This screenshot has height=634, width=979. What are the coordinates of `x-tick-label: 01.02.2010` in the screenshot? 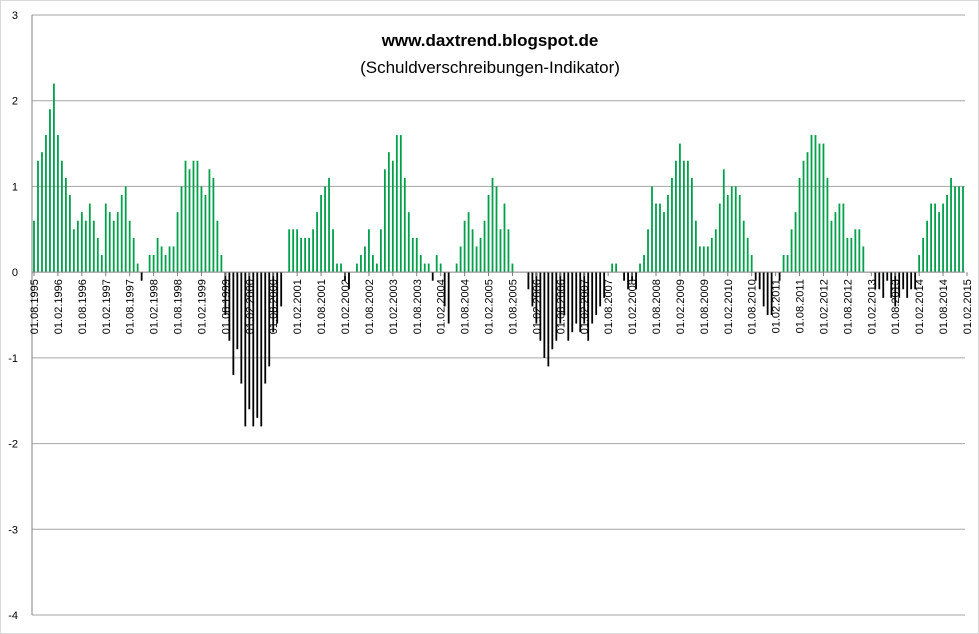 It's located at (729, 306).